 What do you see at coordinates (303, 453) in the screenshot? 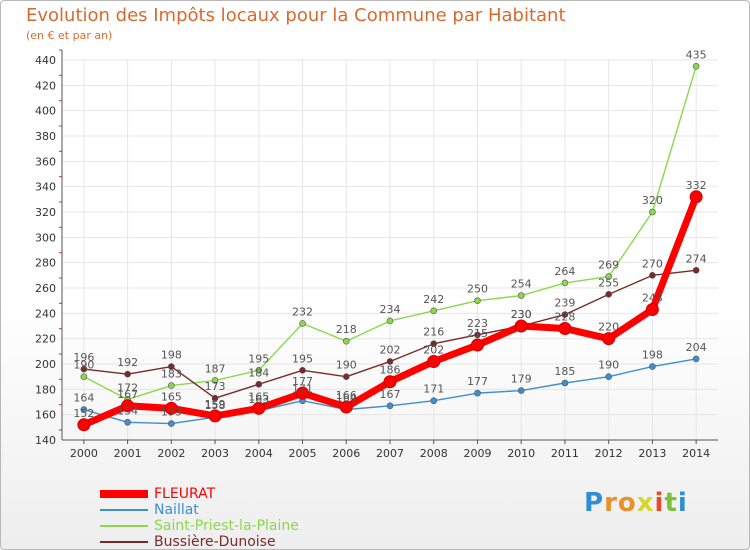
I see `x-tick-label: 2005` at bounding box center [303, 453].